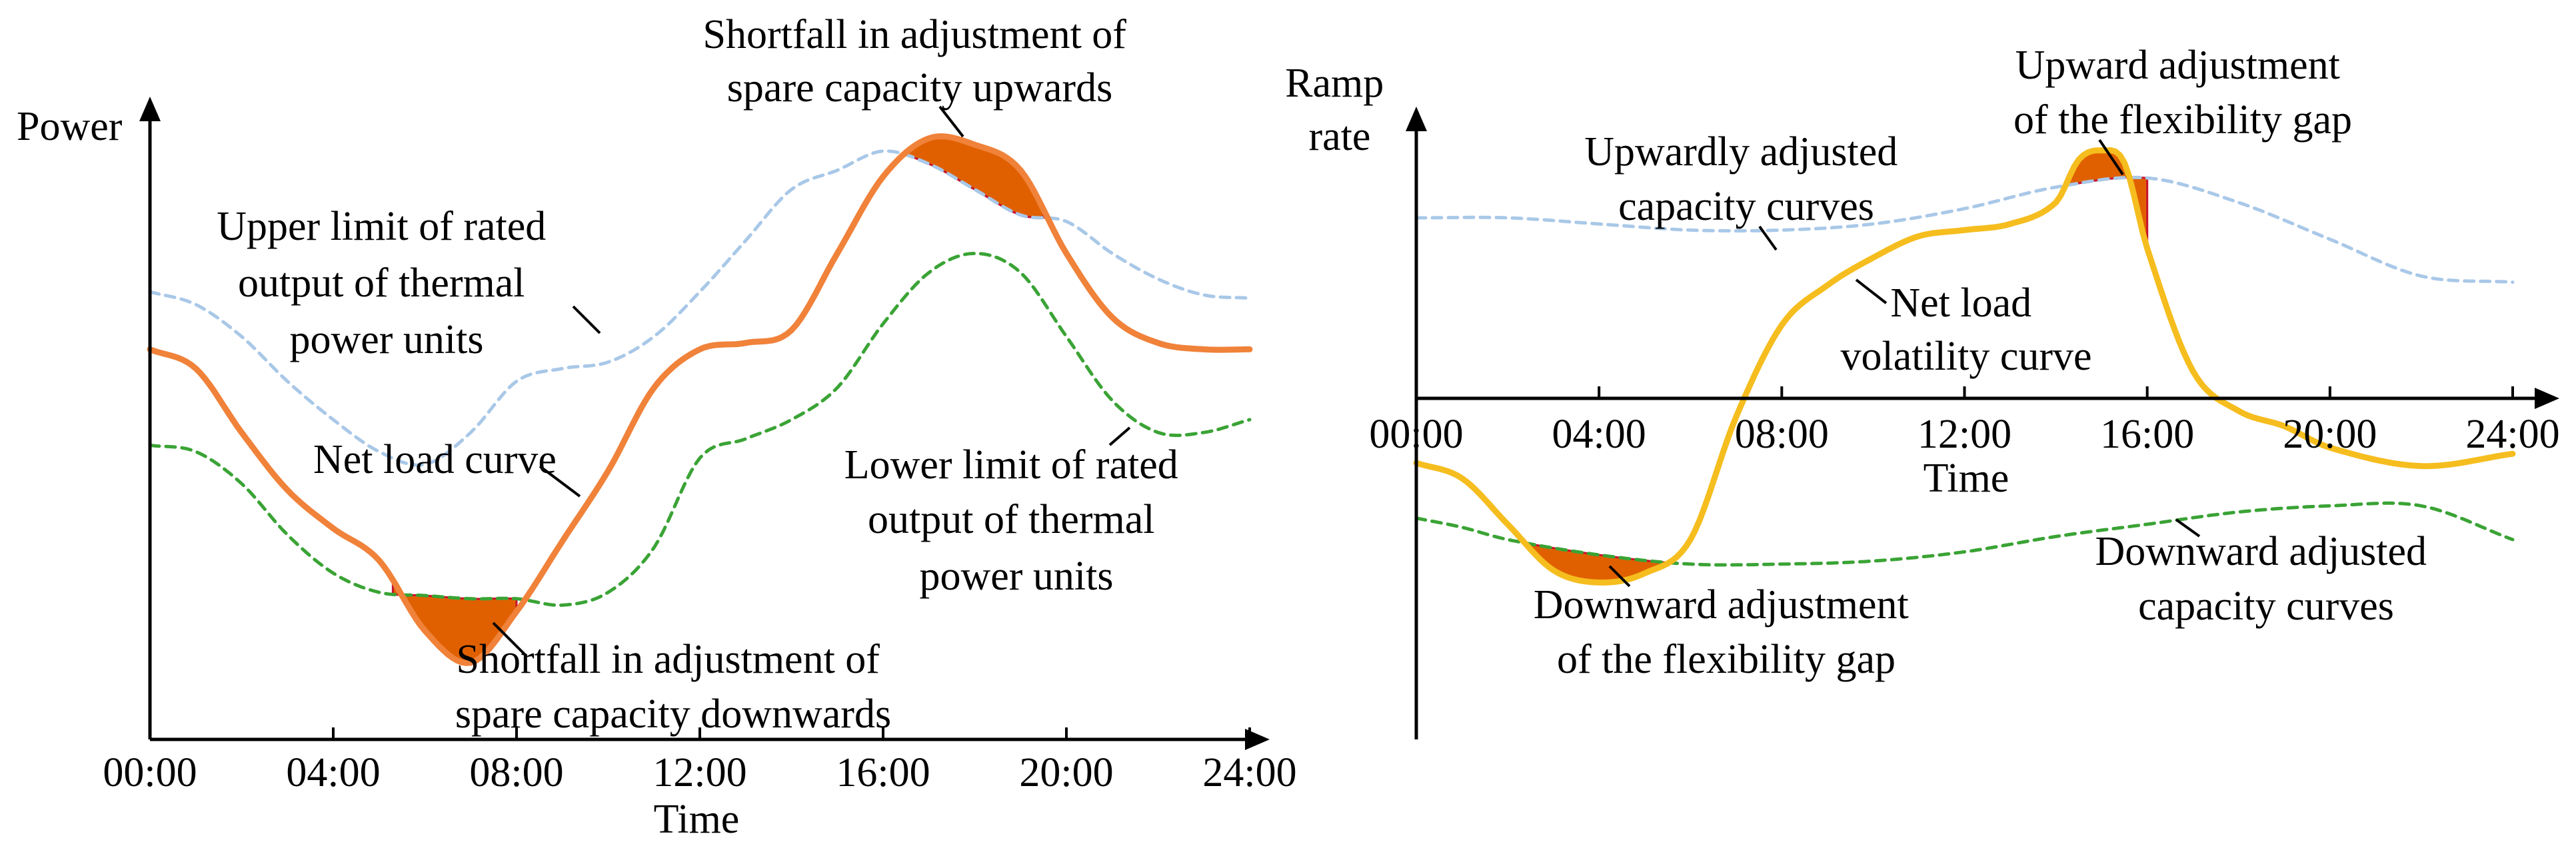 This screenshot has height=856, width=2576. What do you see at coordinates (2330, 434) in the screenshot?
I see `right-tick-label-5: 20:00` at bounding box center [2330, 434].